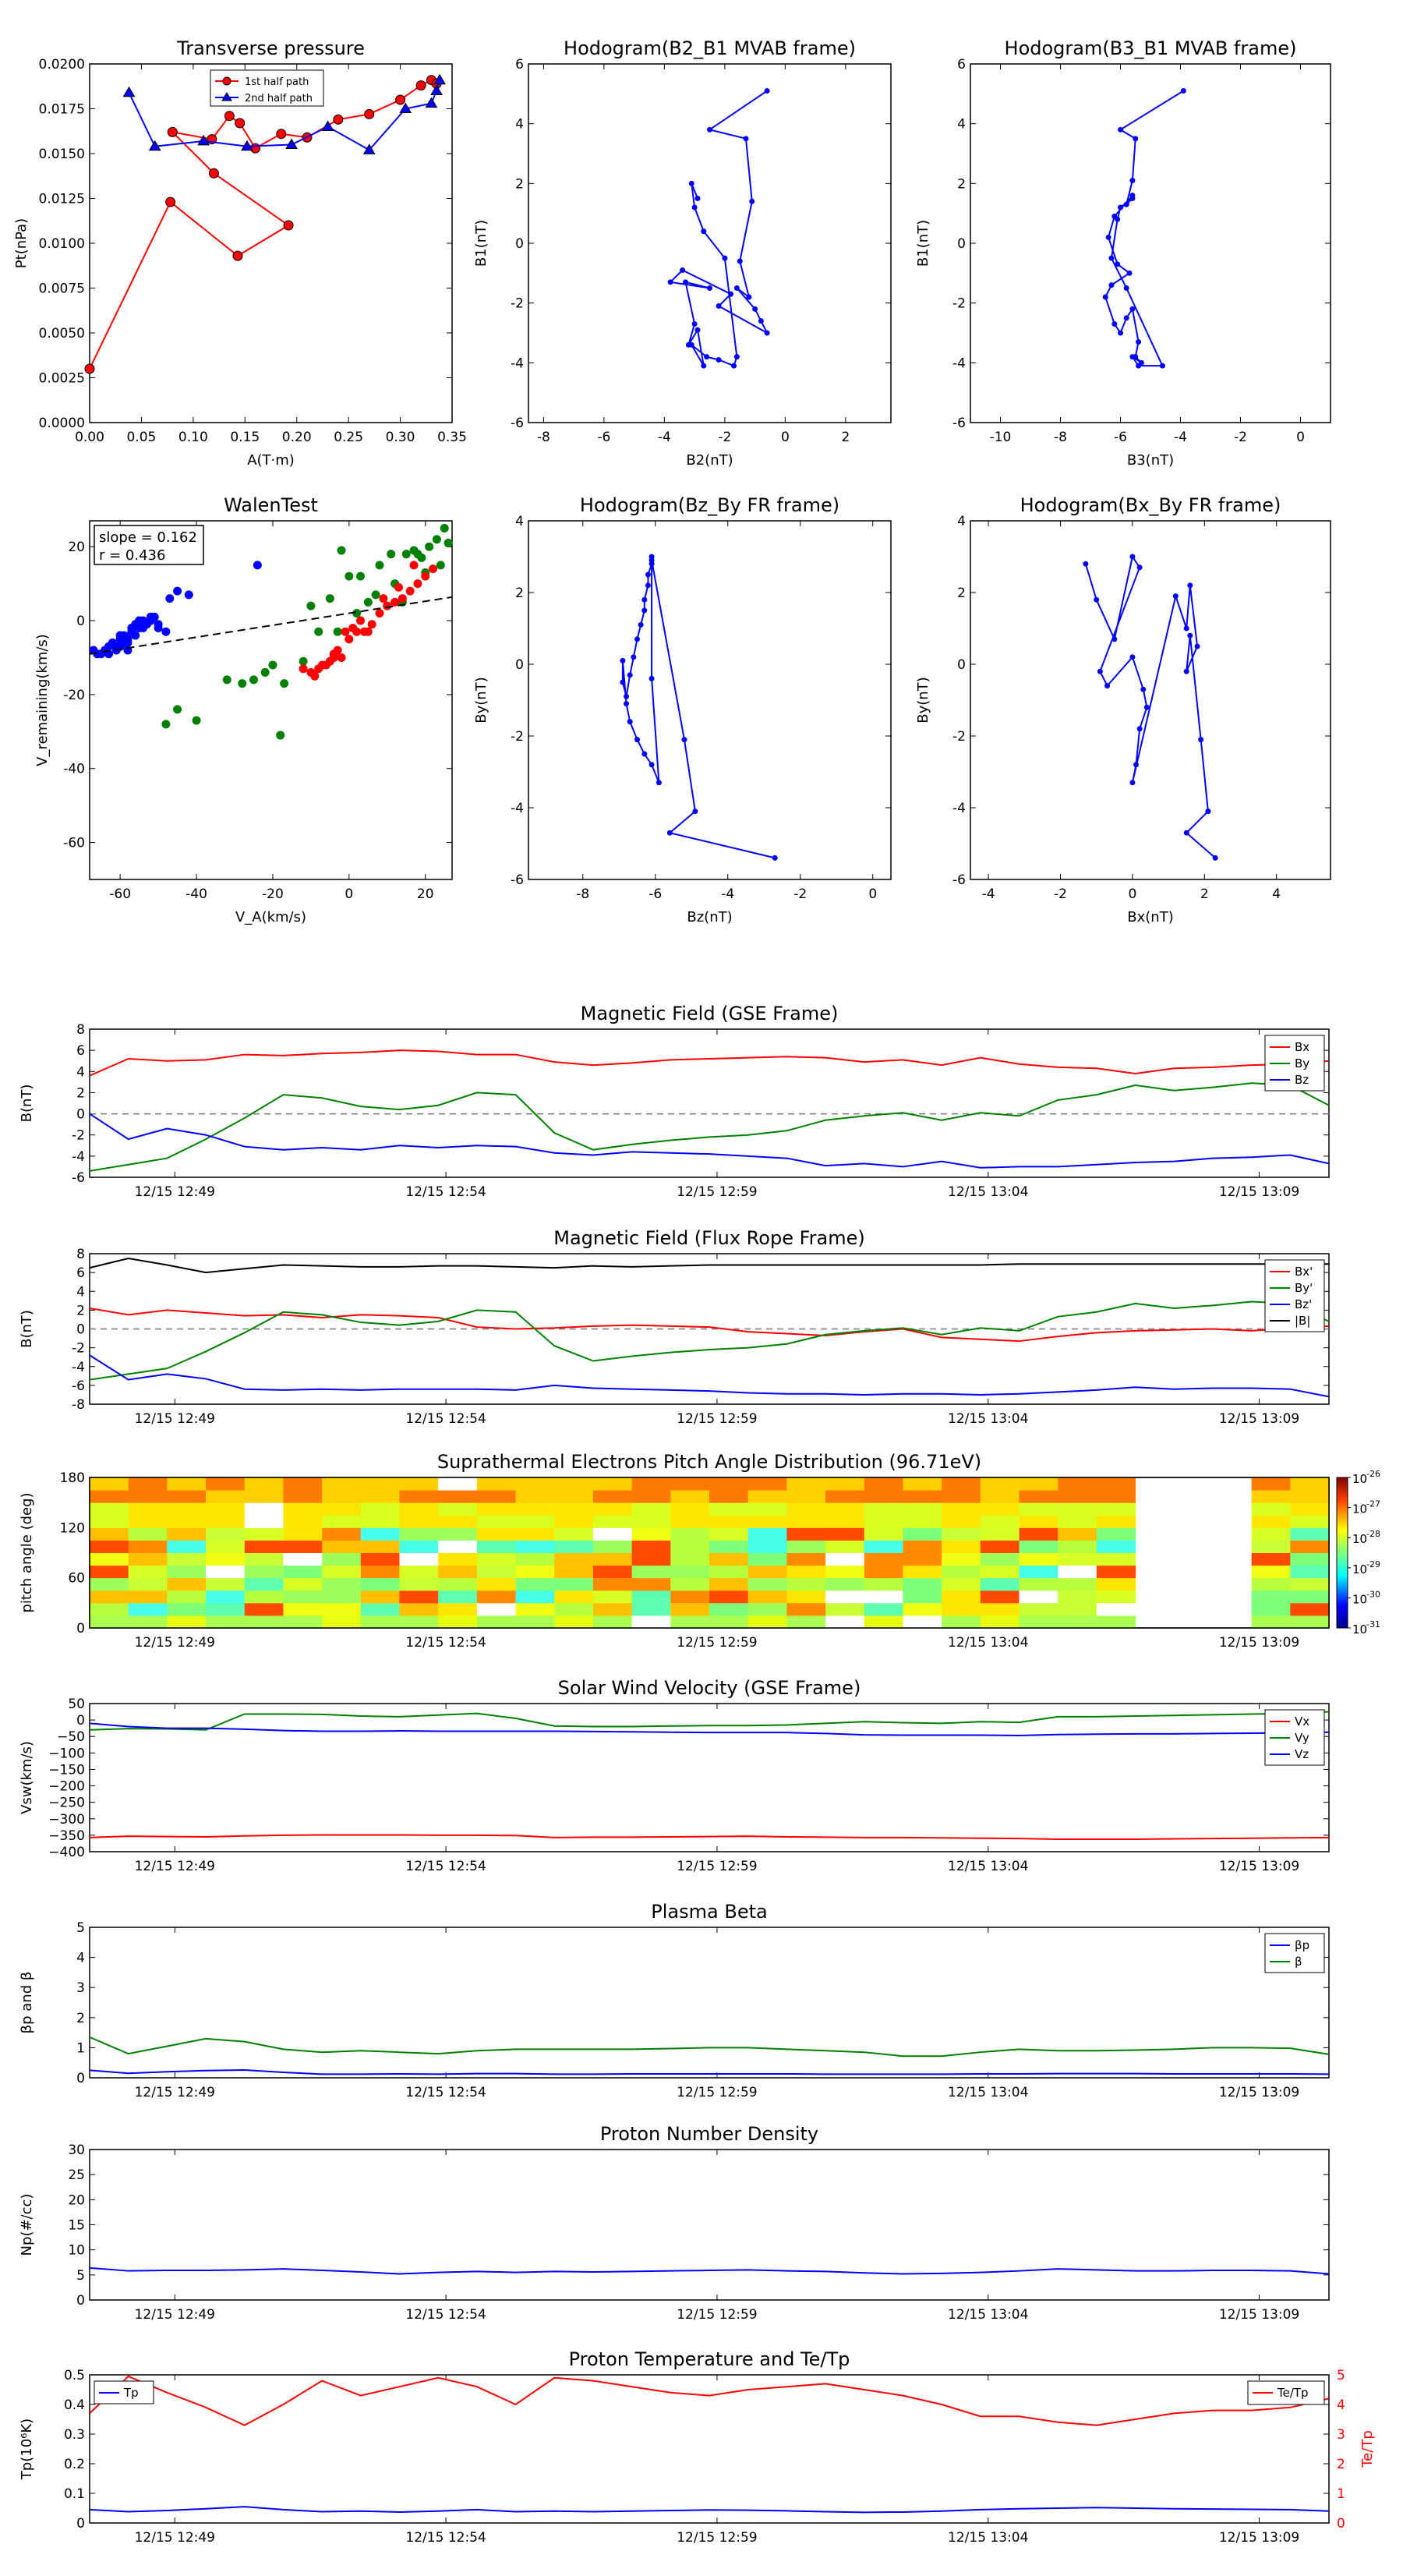 The height and width of the screenshot is (2576, 1403). Describe the element at coordinates (66, 1820) in the screenshot. I see `y-tick-label: −300` at that location.